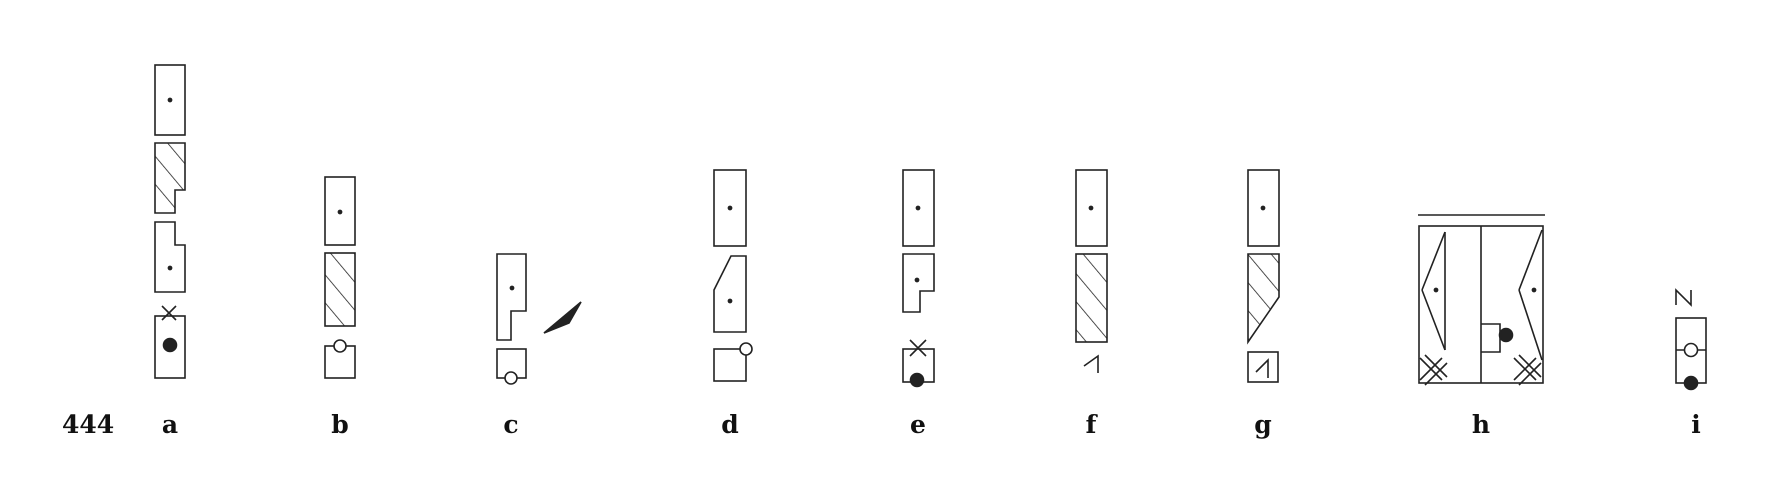 The height and width of the screenshot is (503, 1769). I want to click on figure-number: 444, so click(88, 424).